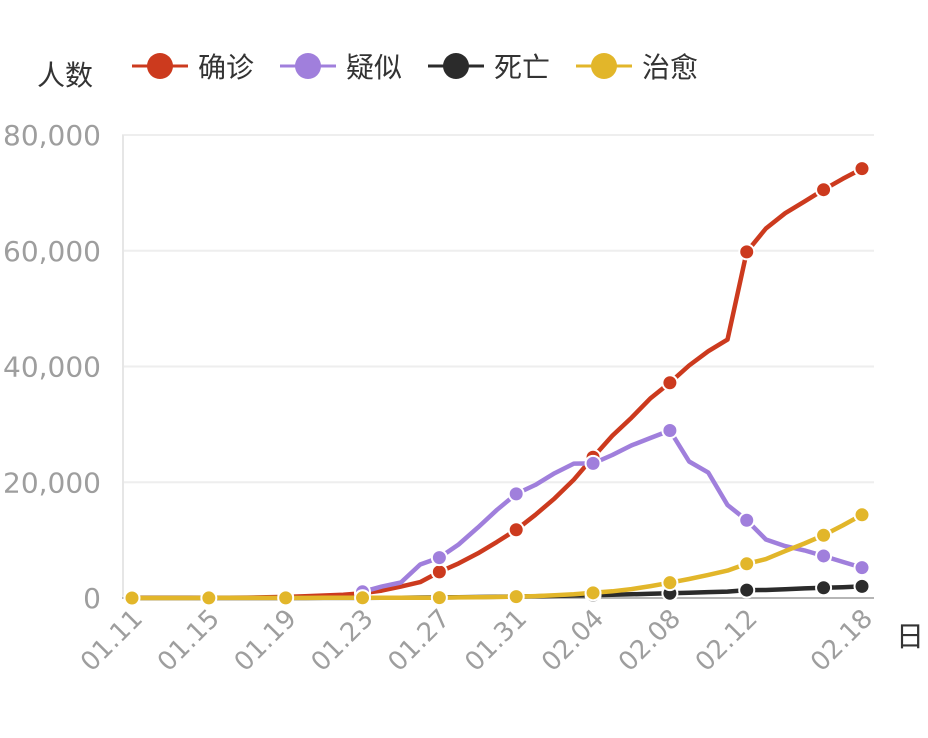 The image size is (928, 738). What do you see at coordinates (374, 67) in the screenshot?
I see `legend-label-suspected: 疑似` at bounding box center [374, 67].